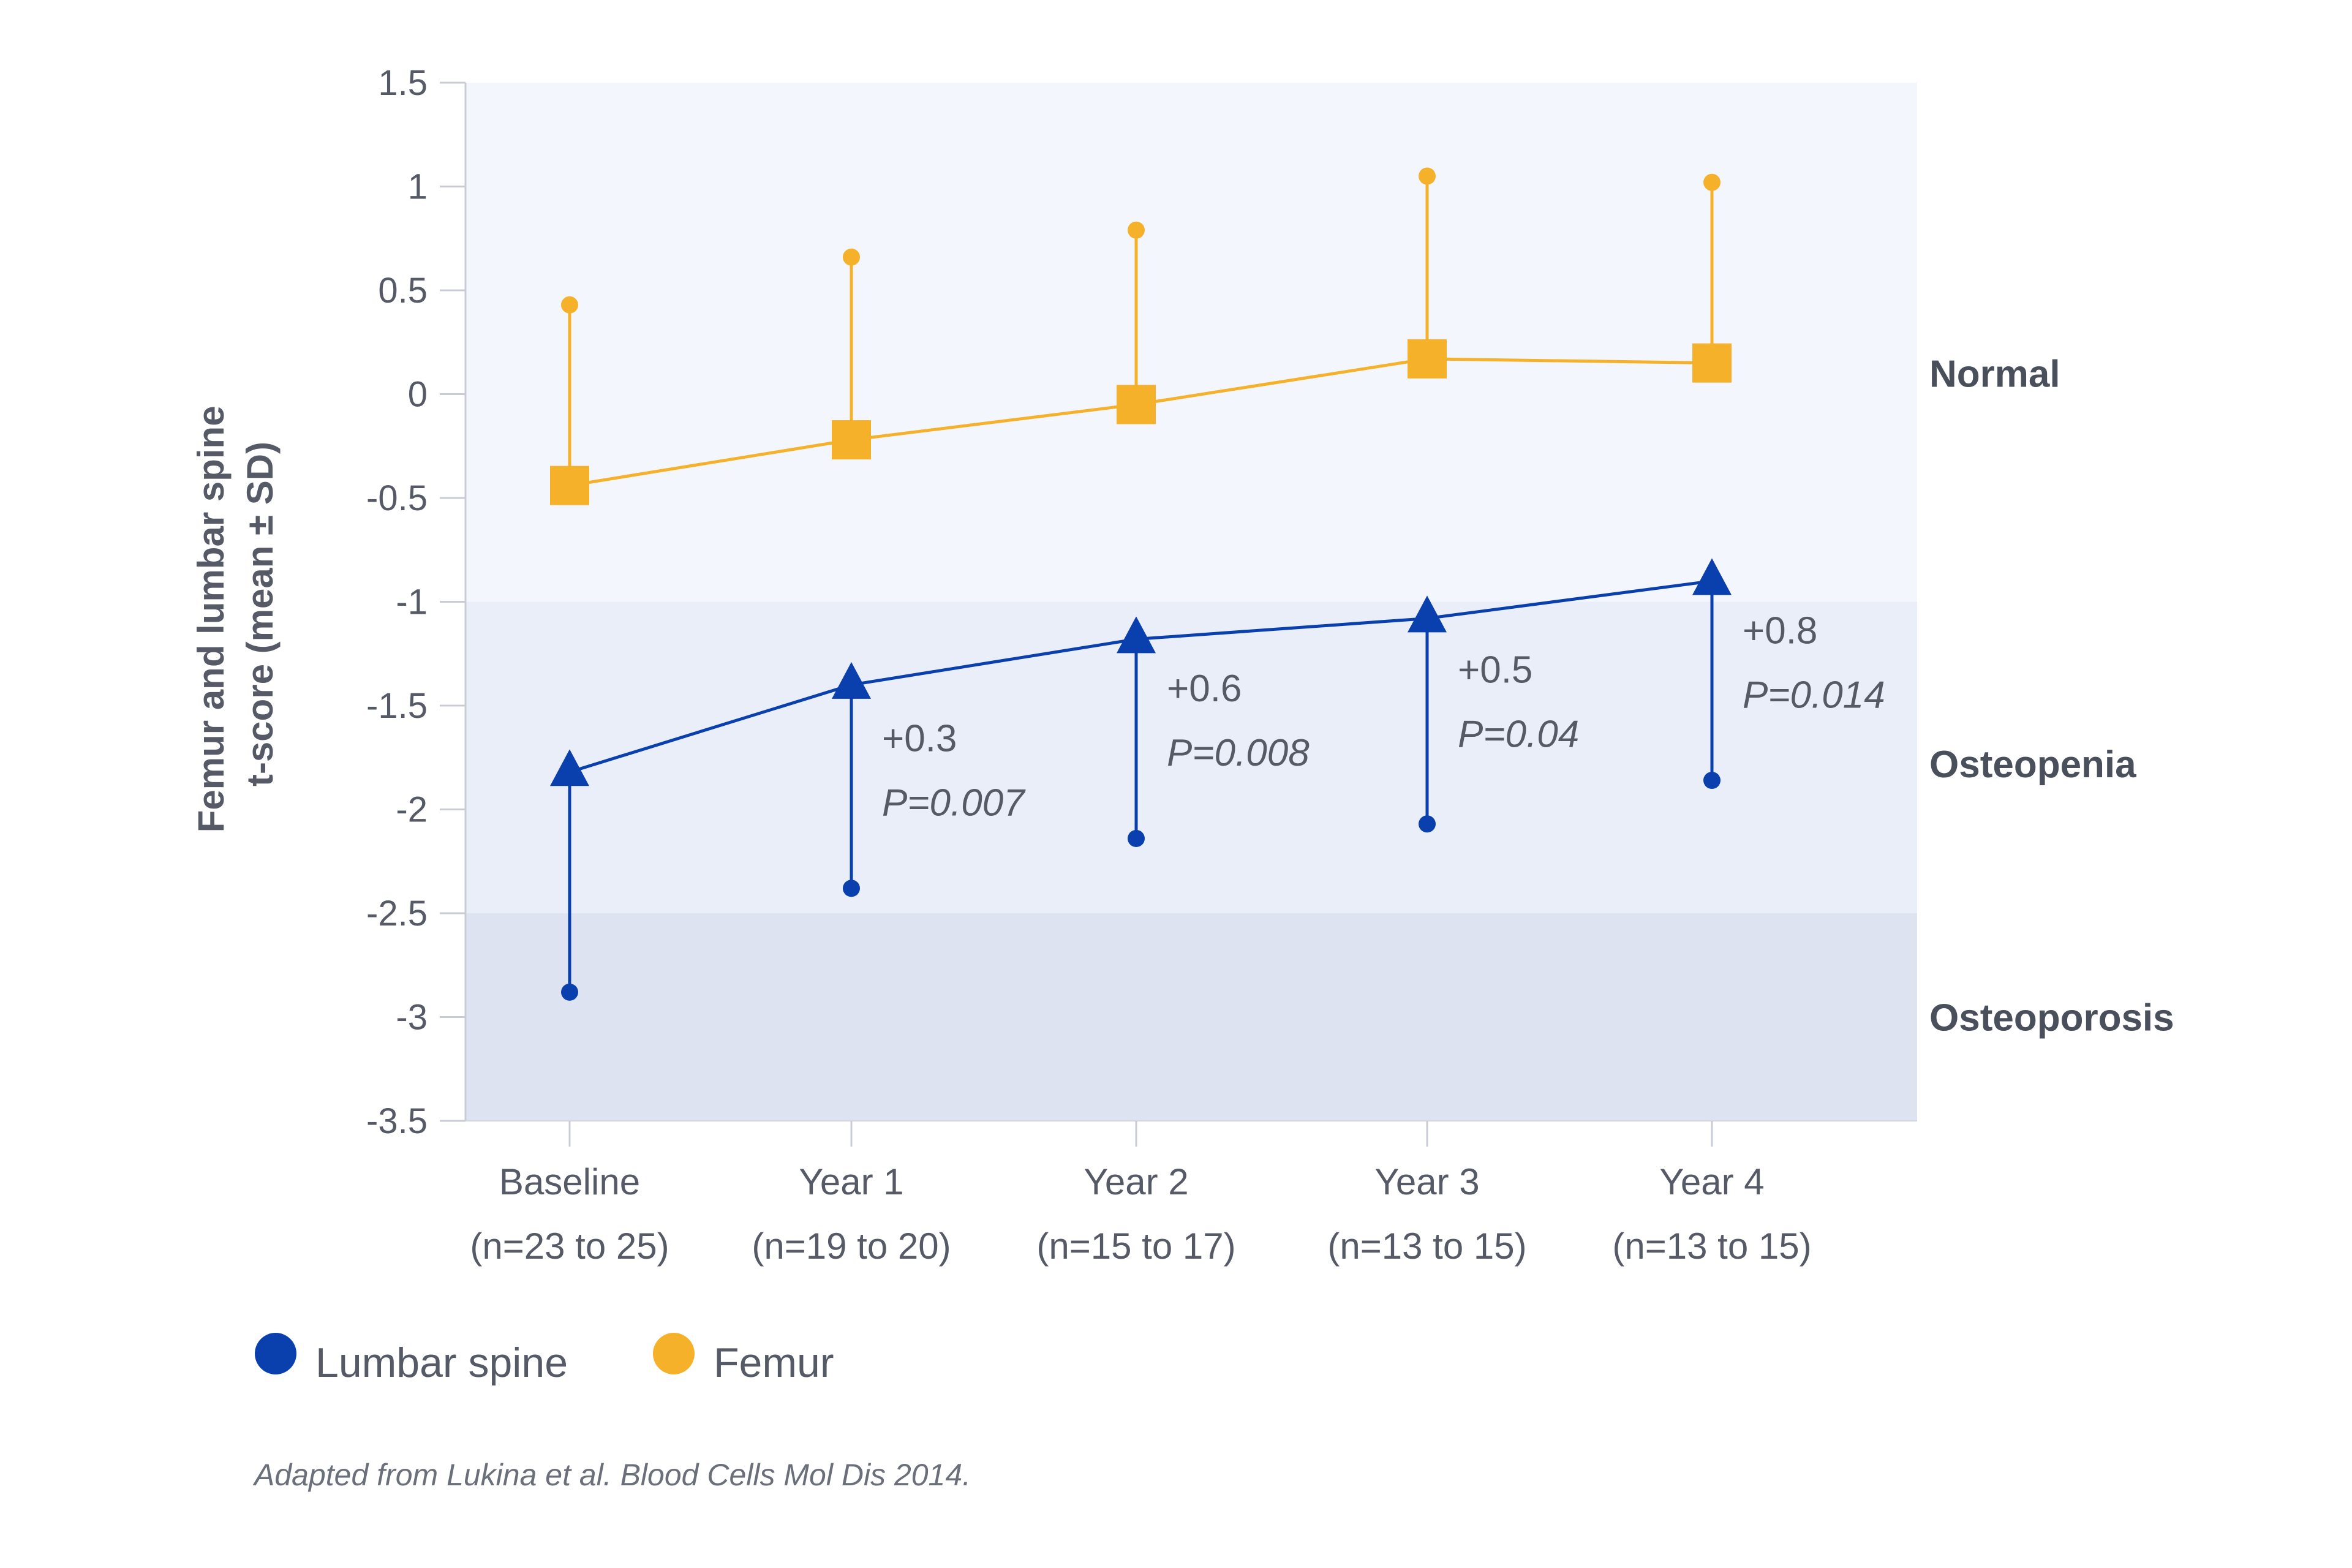 The image size is (2352, 1568). What do you see at coordinates (1427, 1181) in the screenshot?
I see `x-tick-label: Year 3` at bounding box center [1427, 1181].